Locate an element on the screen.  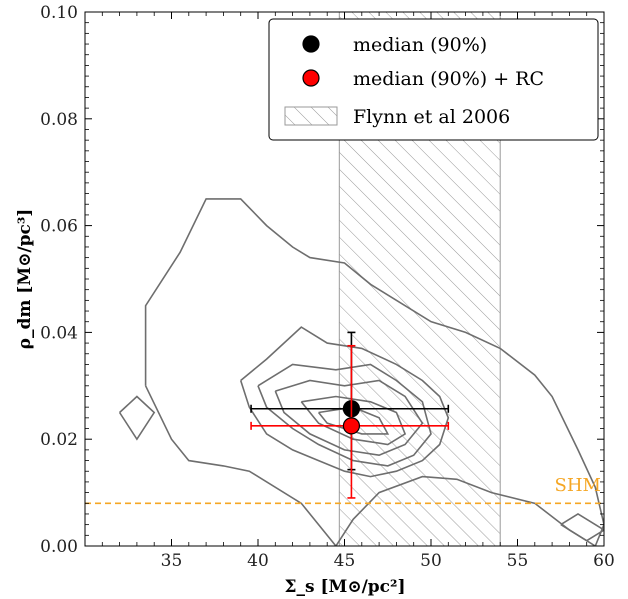
shm-annotation: SHM is located at coordinates (578, 485).